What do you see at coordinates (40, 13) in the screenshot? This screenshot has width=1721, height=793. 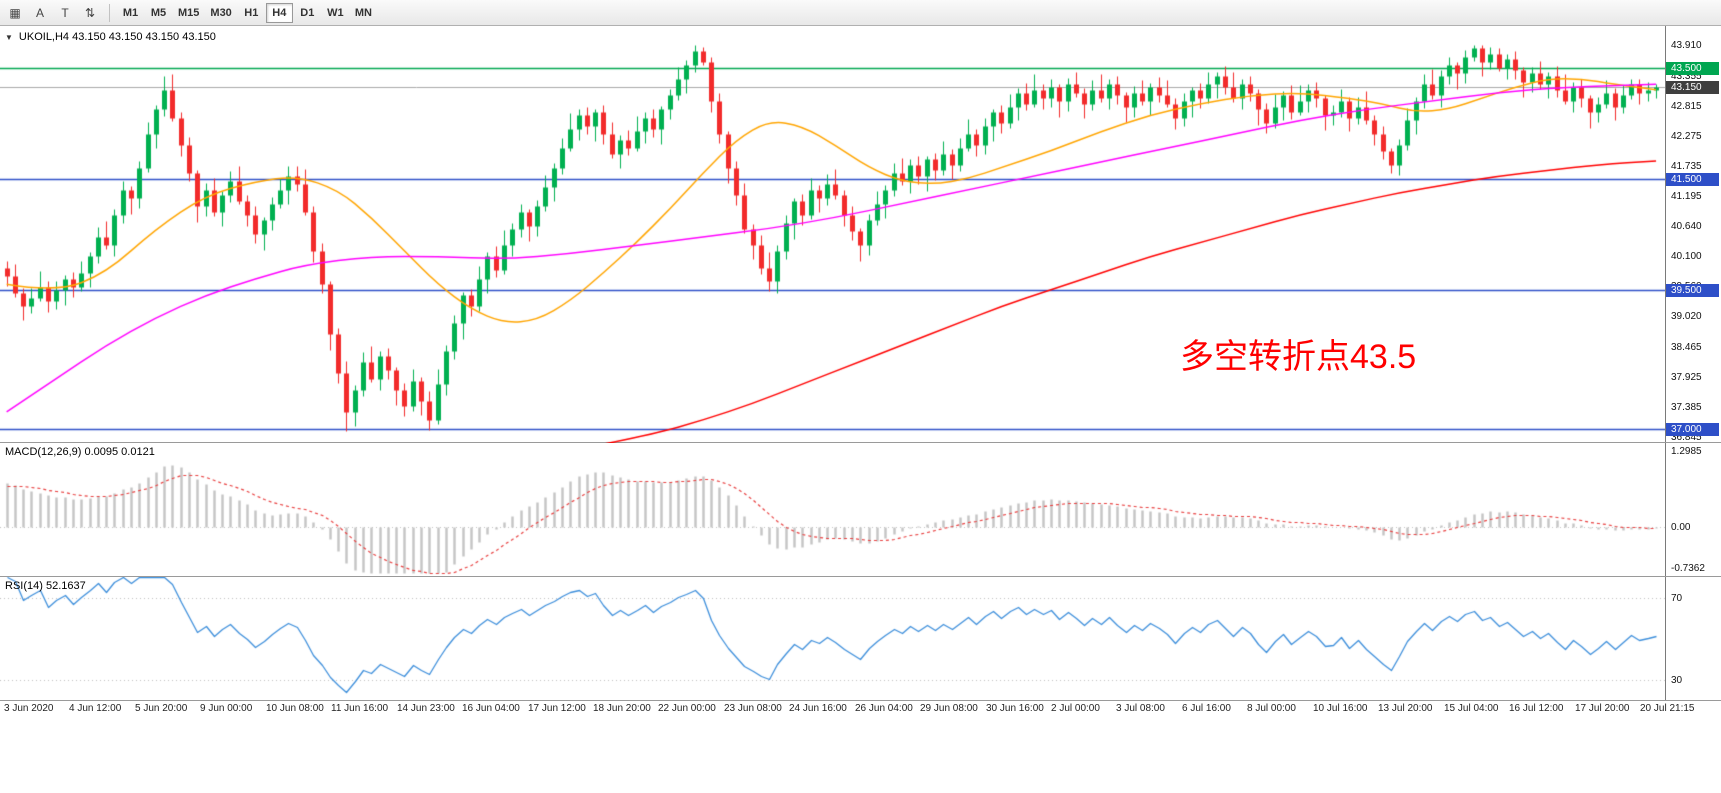 I see `cursor-tool-icon: A` at bounding box center [40, 13].